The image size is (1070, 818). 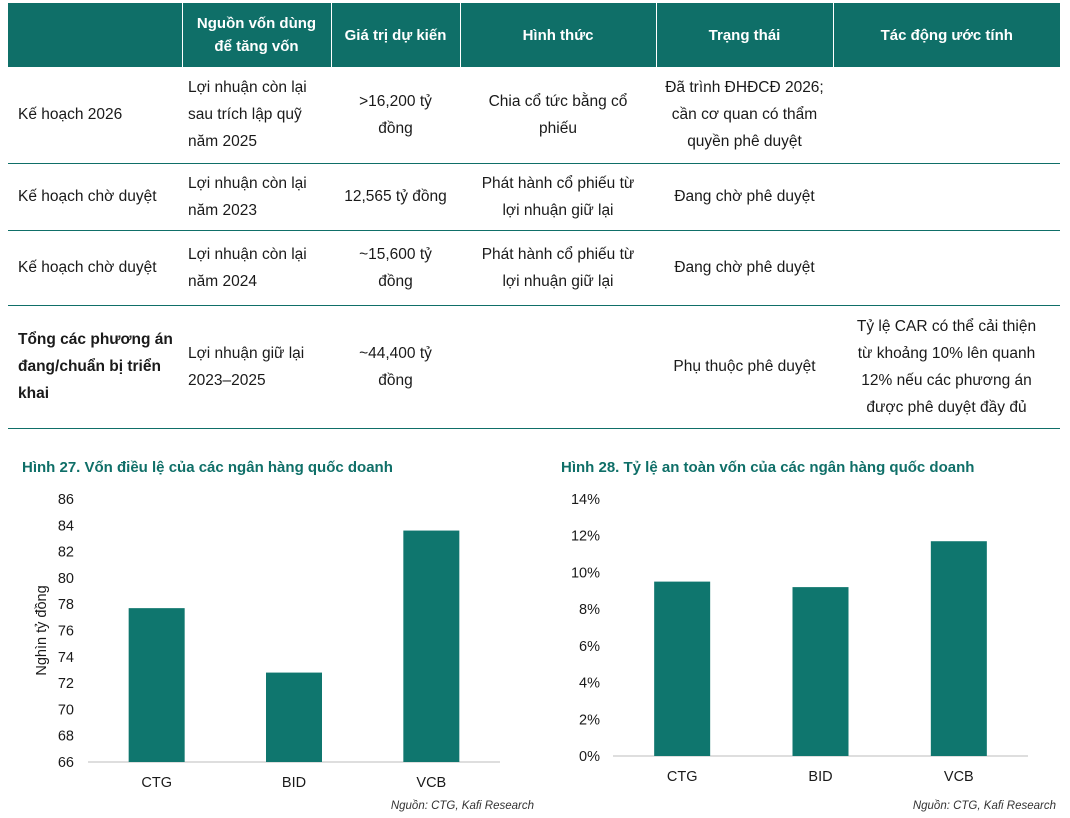 What do you see at coordinates (256, 367) in the screenshot?
I see `table-cell: Lợi nhuận giữ lại 2023–2025` at bounding box center [256, 367].